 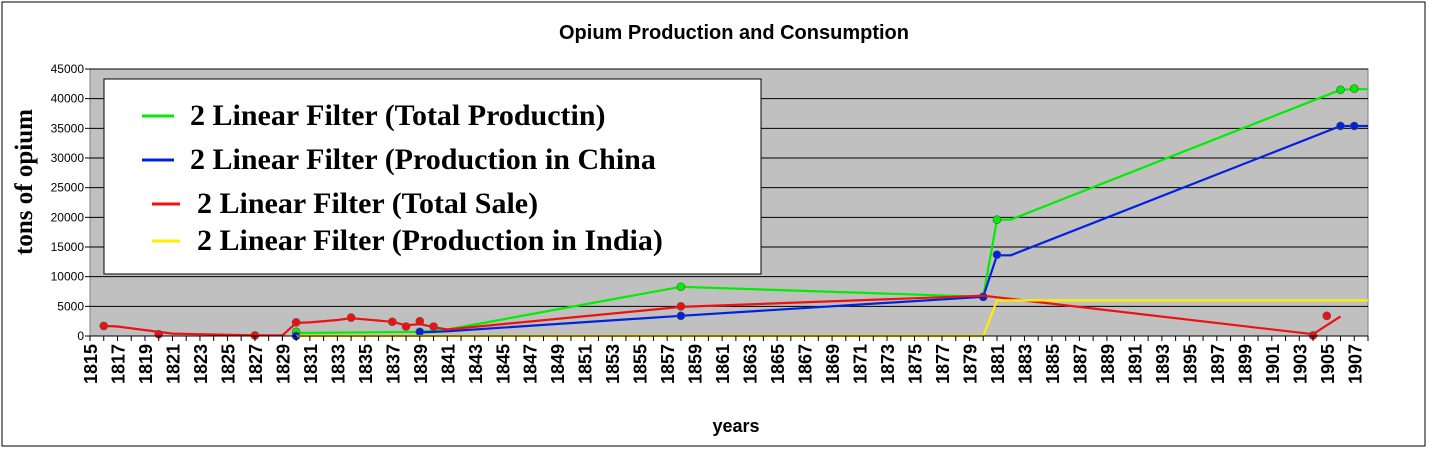 What do you see at coordinates (503, 364) in the screenshot?
I see `x-tick-label: 1845` at bounding box center [503, 364].